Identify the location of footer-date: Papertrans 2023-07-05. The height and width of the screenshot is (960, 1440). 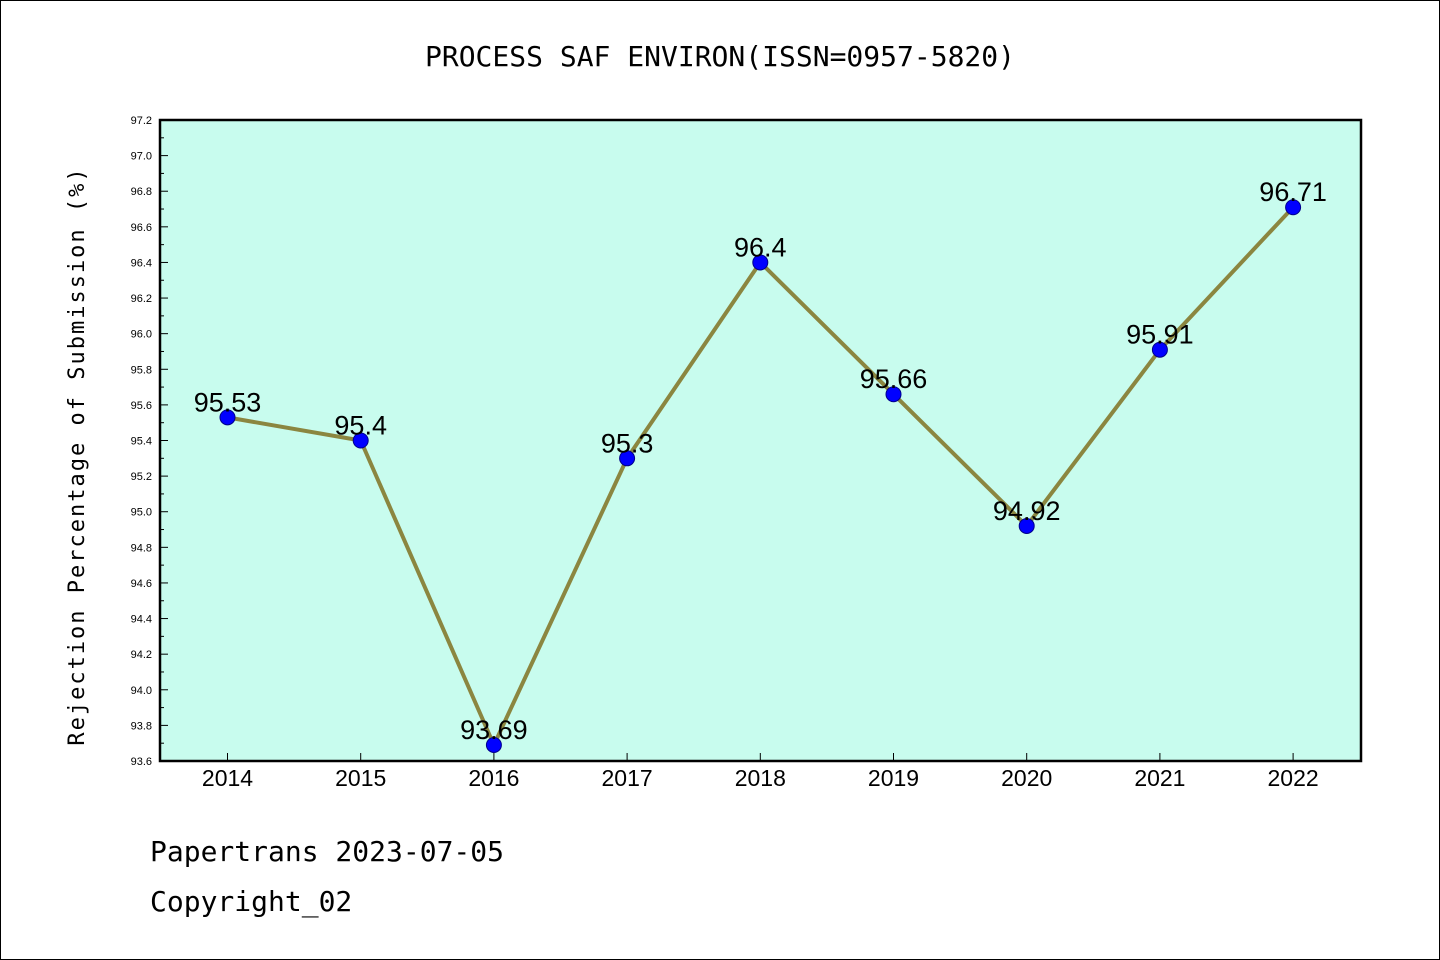
(327, 851).